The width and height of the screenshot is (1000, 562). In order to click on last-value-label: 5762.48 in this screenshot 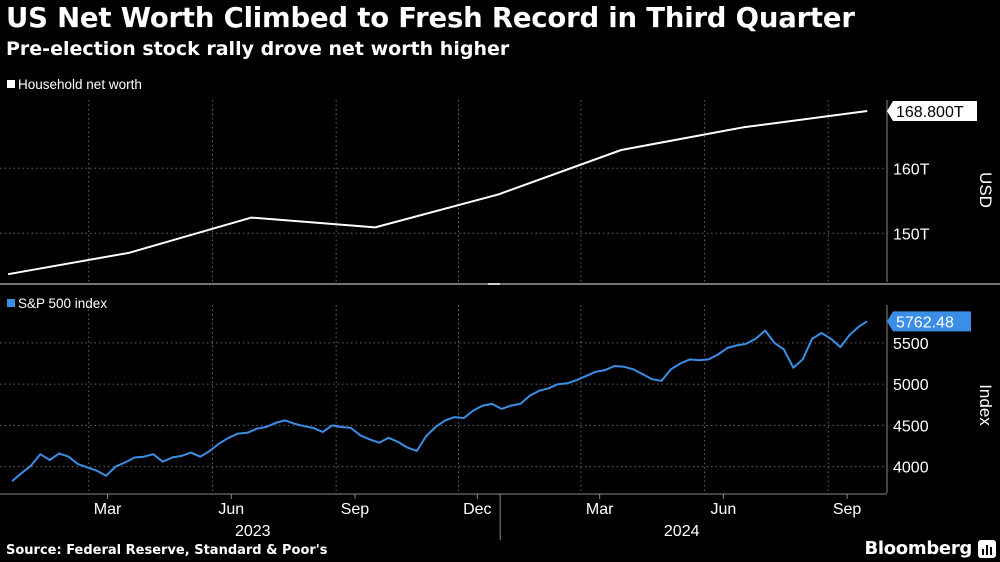, I will do `click(925, 322)`.